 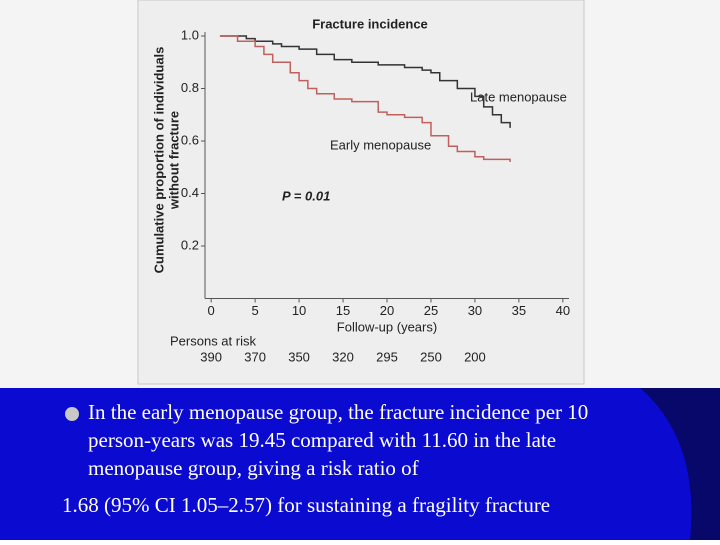 I want to click on series-label: Early menopause, so click(x=380, y=144).